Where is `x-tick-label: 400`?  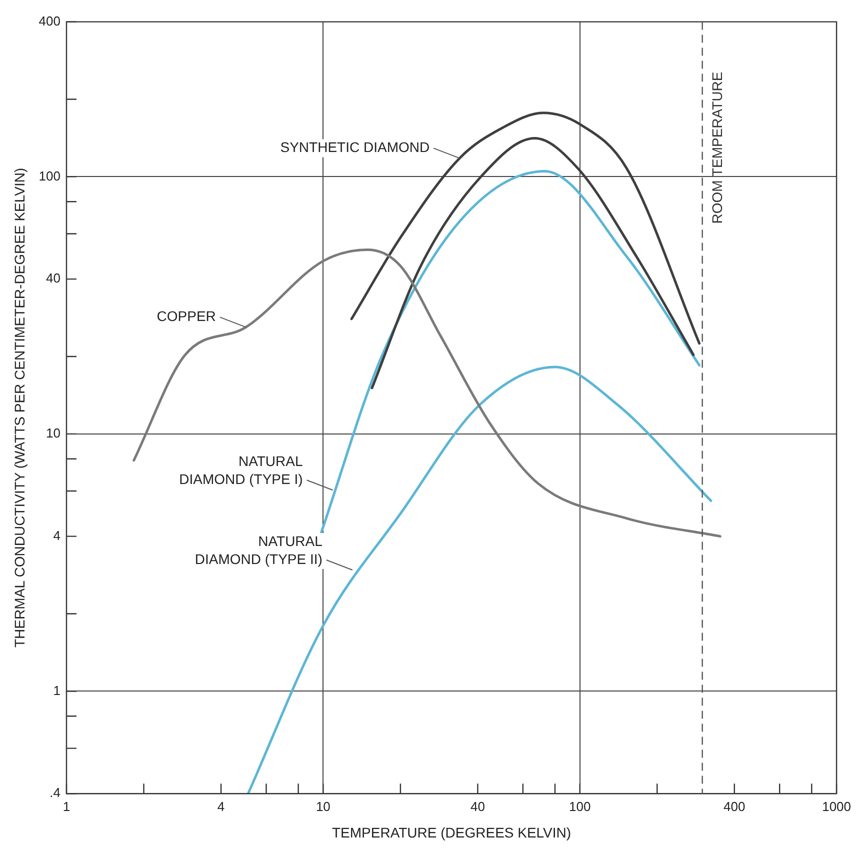 x-tick-label: 400 is located at coordinates (735, 806).